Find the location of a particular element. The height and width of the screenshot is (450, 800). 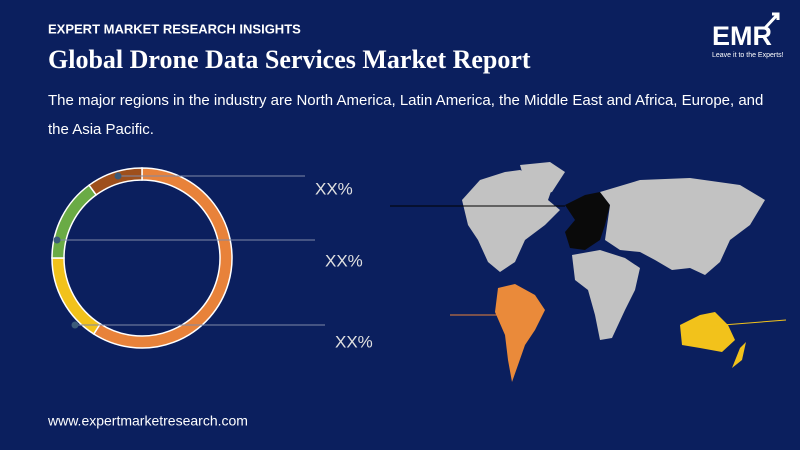

logo: EMR is located at coordinates (742, 36).